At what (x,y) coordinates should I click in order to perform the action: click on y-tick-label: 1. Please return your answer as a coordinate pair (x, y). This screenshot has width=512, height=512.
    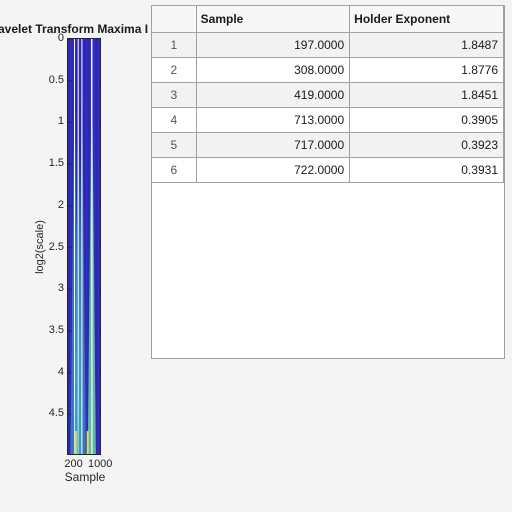
    Looking at the image, I should click on (60, 121).